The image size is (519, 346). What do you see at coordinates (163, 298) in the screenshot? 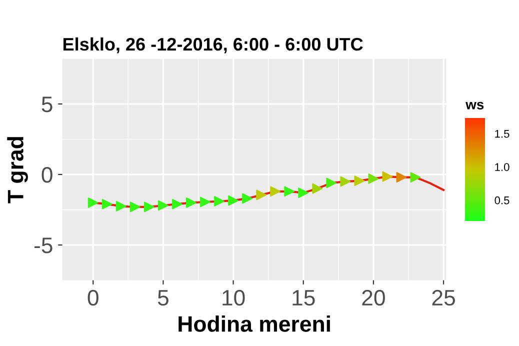
I see `x-tick-label: 5` at bounding box center [163, 298].